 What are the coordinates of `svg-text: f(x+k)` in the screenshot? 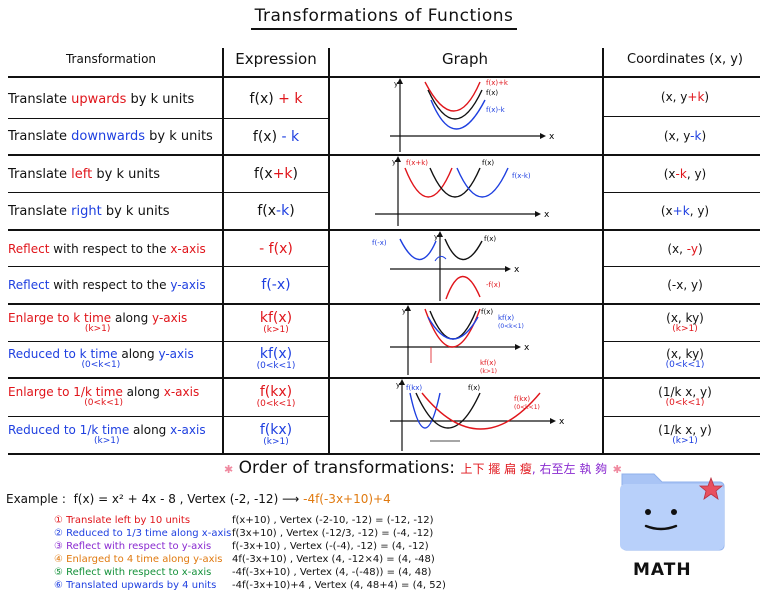 It's located at (417, 163).